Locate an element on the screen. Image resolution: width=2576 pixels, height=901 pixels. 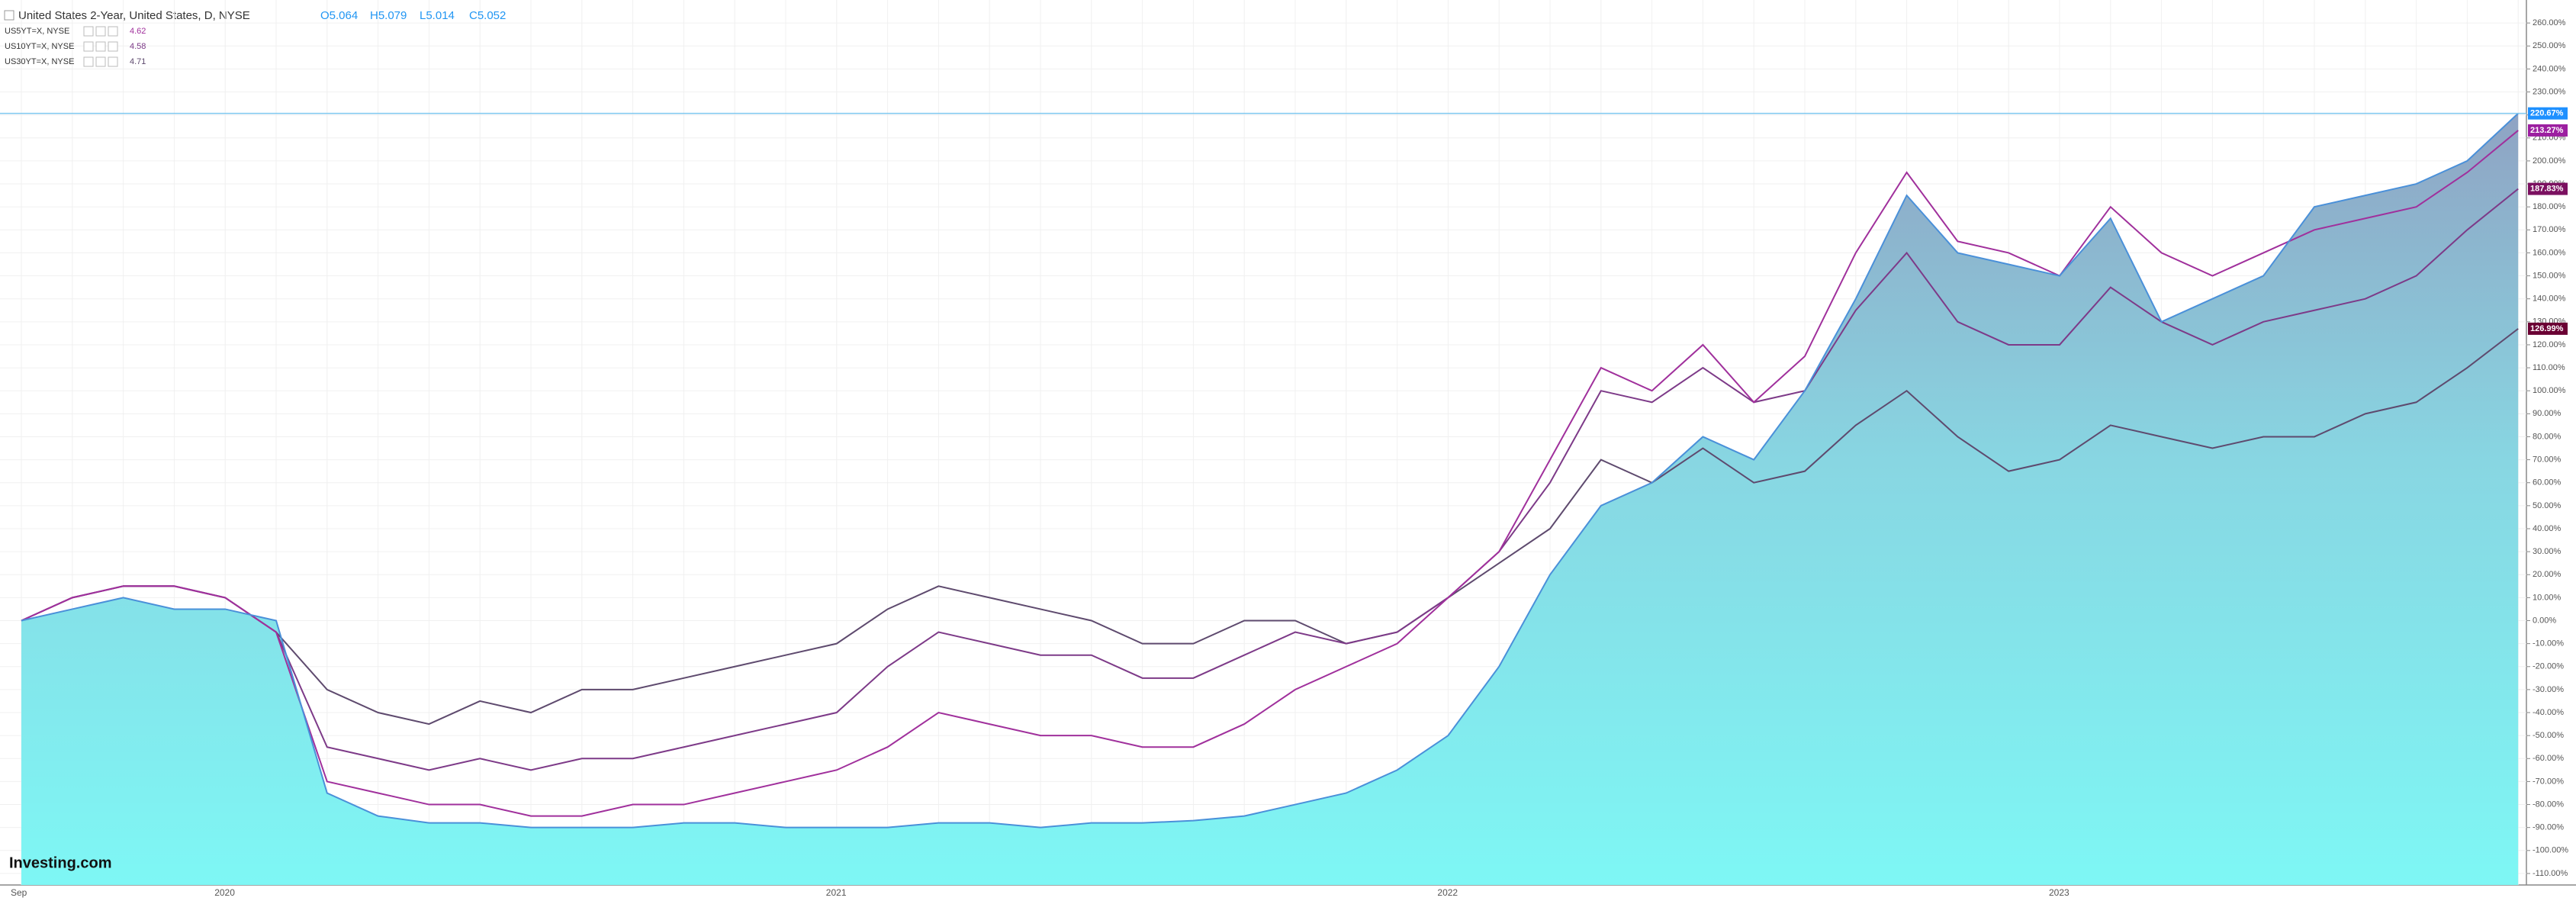
x-tick-label: 2021 is located at coordinates (836, 892).